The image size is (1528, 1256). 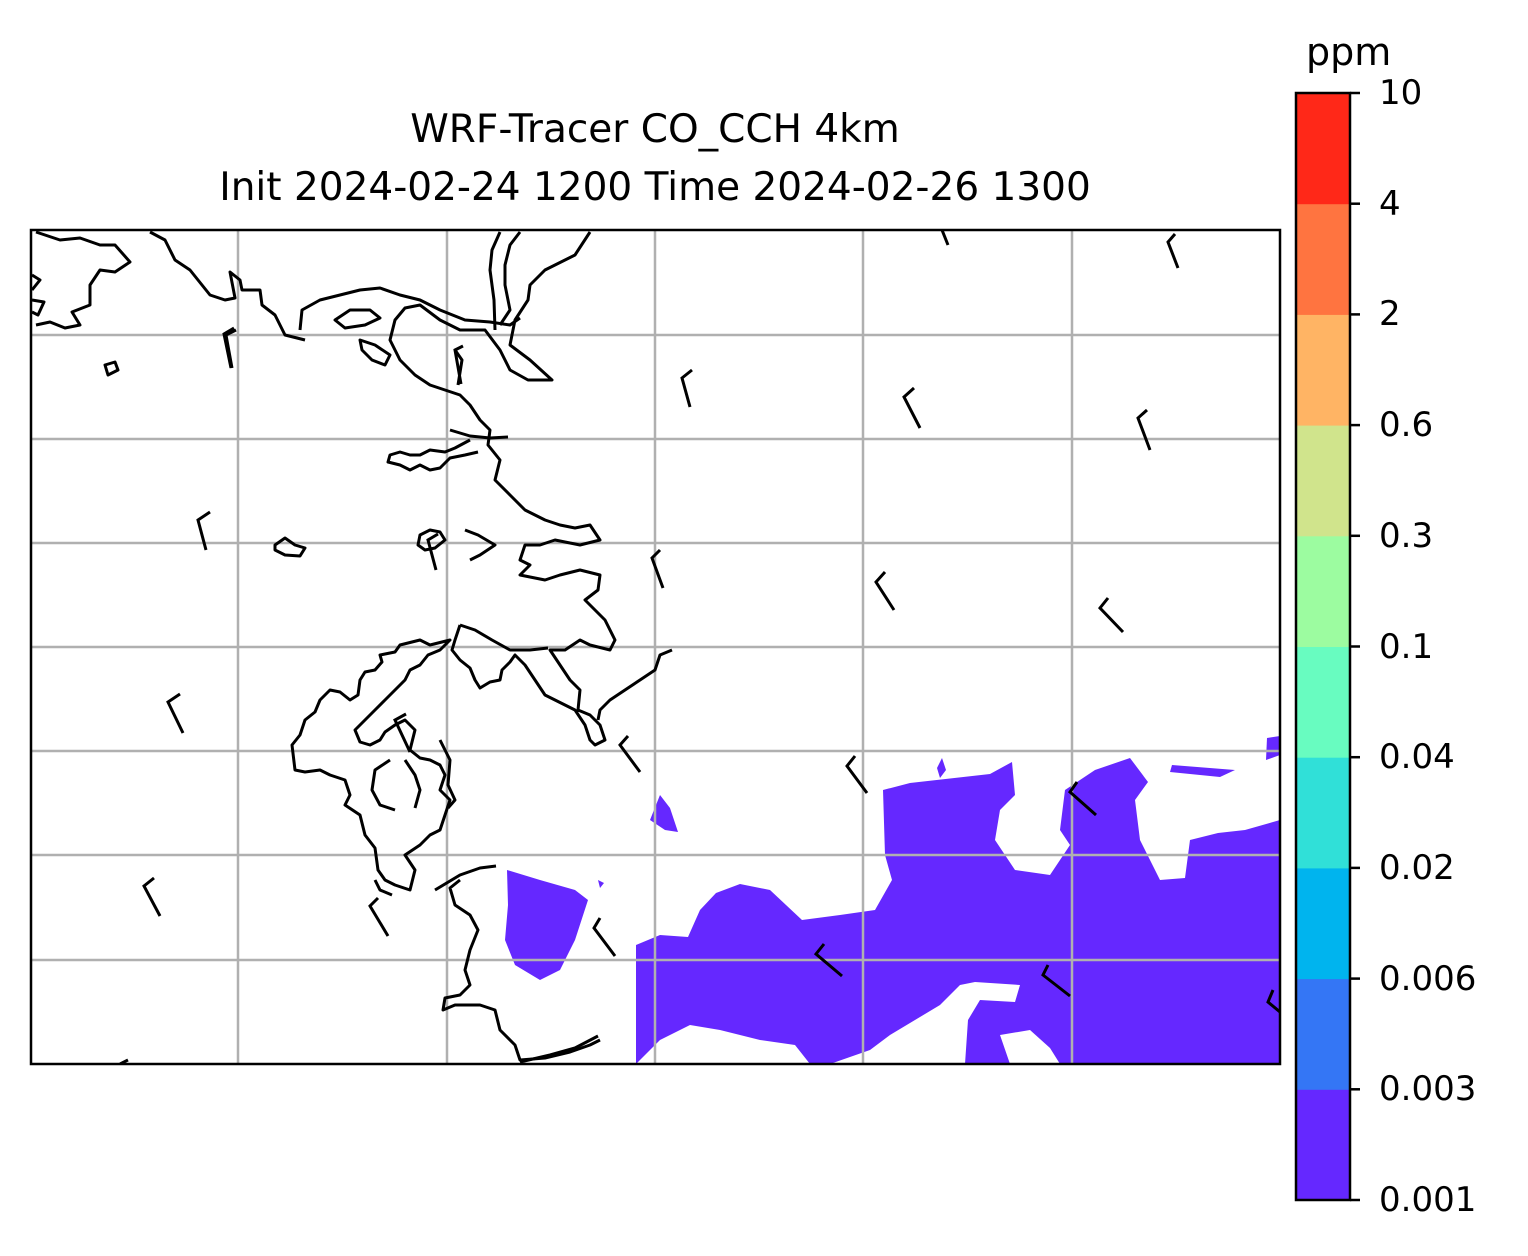 What do you see at coordinates (1428, 1200) in the screenshot?
I see `colorbar-tick-label: 0.001` at bounding box center [1428, 1200].